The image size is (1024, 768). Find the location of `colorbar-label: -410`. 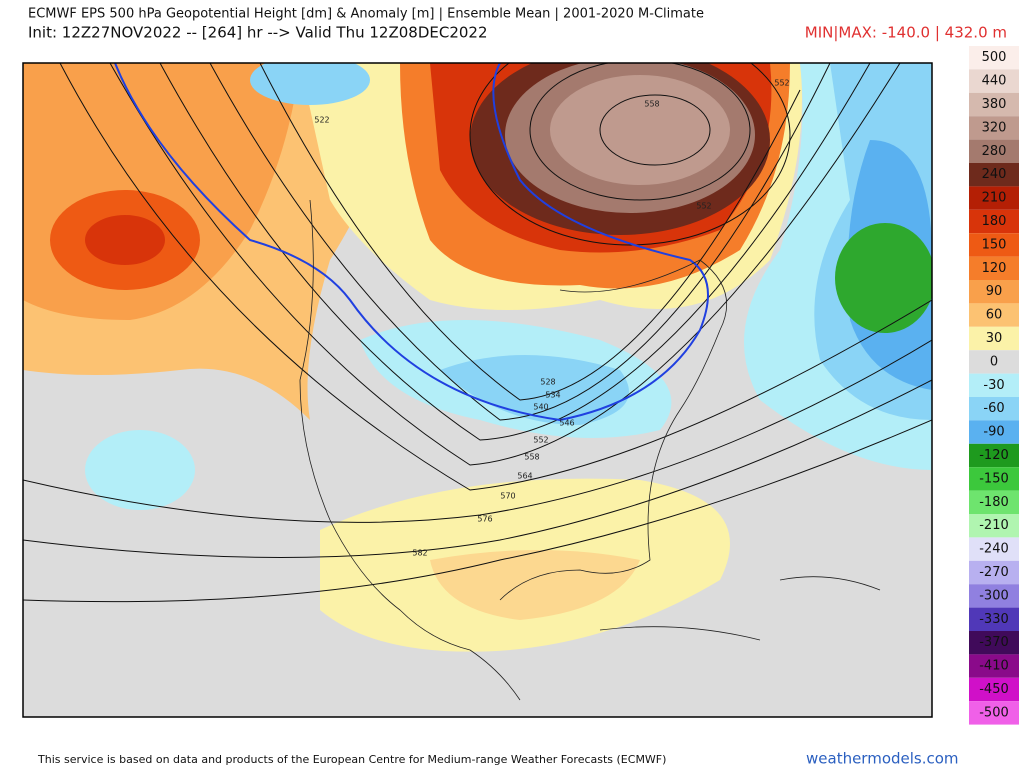

colorbar-label: -410 is located at coordinates (994, 666).